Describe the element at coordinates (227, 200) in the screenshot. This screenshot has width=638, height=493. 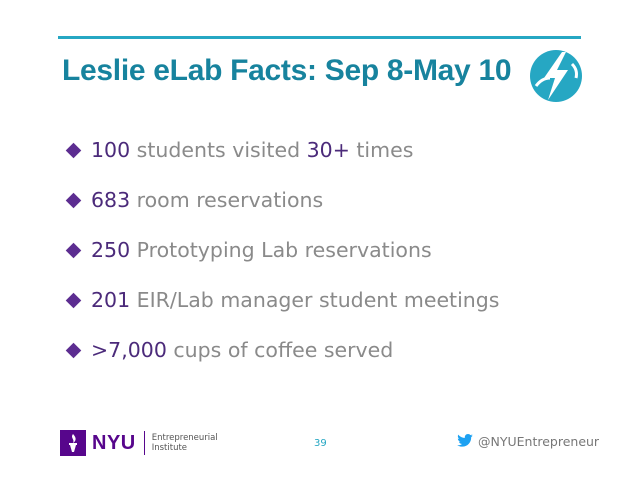
I see `fact-text: room reservations` at that location.